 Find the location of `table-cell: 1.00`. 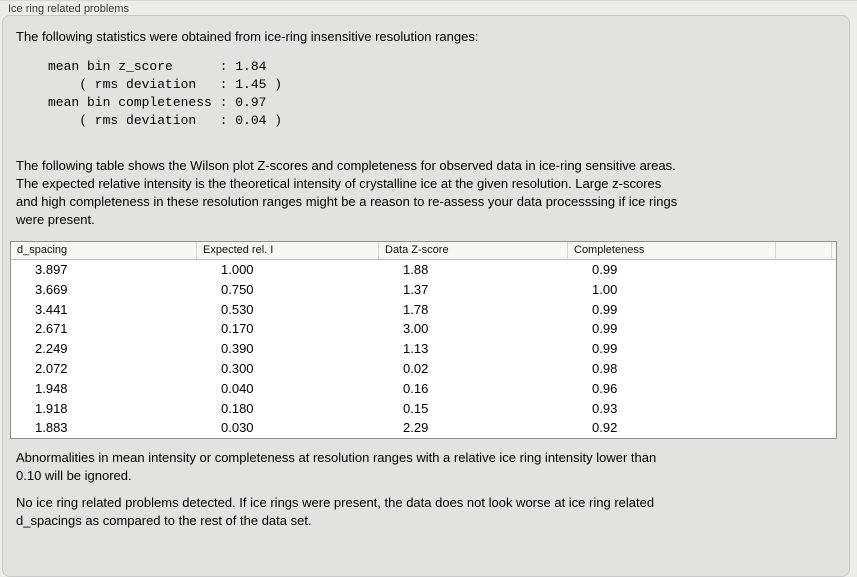

table-cell: 1.00 is located at coordinates (605, 289).